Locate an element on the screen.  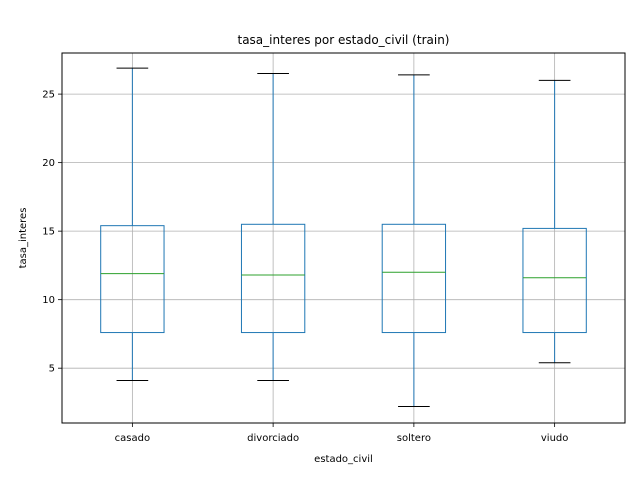
box-divorciado is located at coordinates (273, 227).